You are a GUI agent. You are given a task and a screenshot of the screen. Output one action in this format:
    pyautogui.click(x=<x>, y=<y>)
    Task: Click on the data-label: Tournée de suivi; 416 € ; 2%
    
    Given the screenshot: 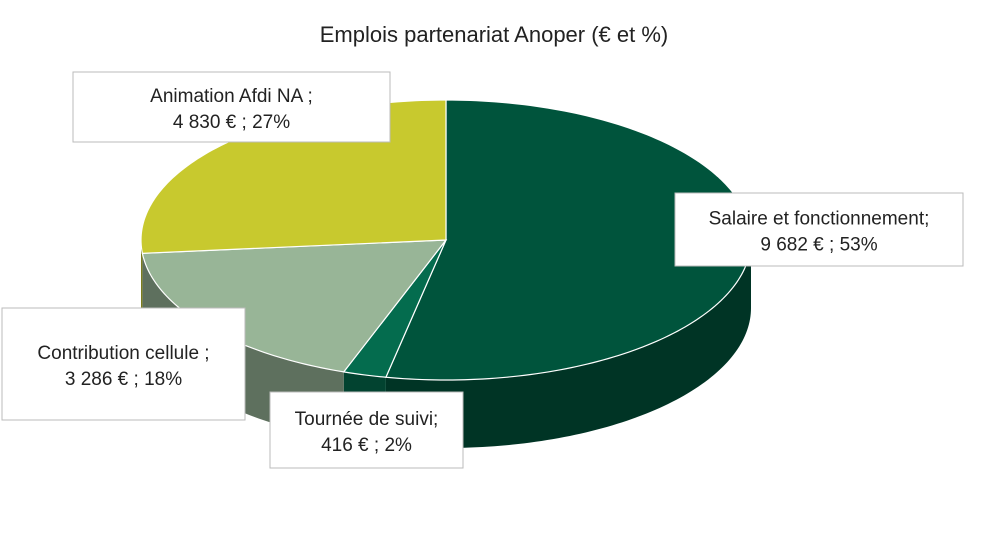 What is the action you would take?
    pyautogui.click(x=366, y=430)
    